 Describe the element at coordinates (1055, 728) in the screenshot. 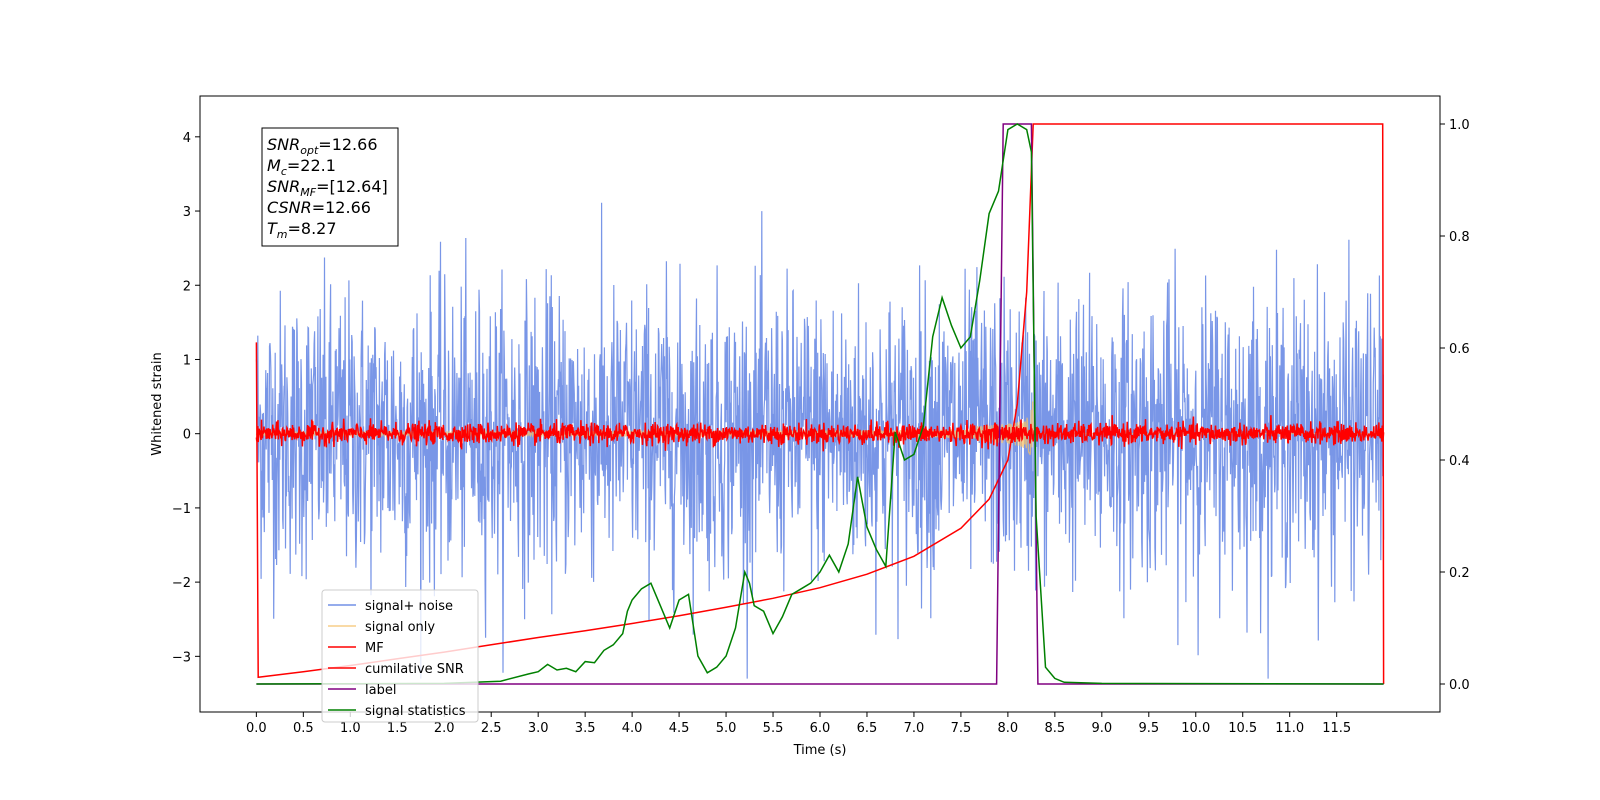

I see `x-tick-label: 8.5` at that location.